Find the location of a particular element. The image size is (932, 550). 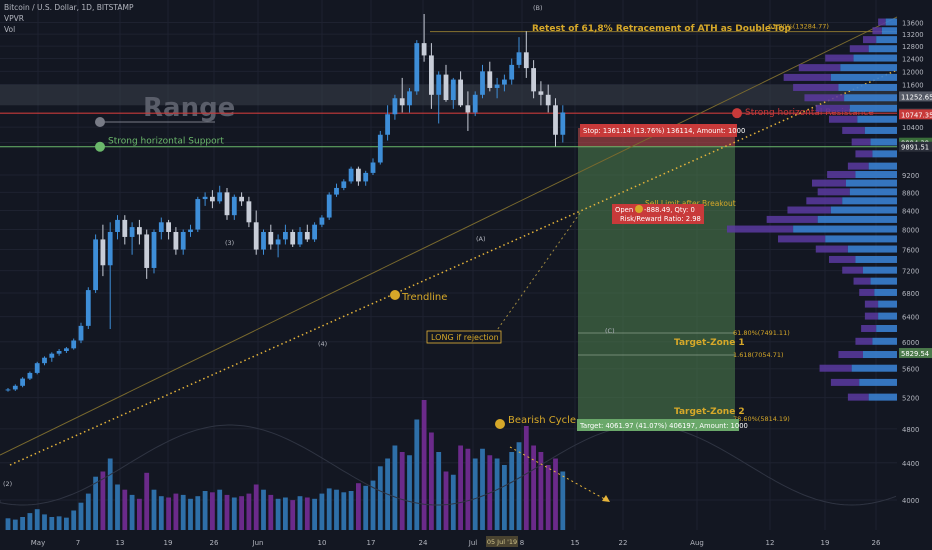

target-info-box is located at coordinates (658, 425).